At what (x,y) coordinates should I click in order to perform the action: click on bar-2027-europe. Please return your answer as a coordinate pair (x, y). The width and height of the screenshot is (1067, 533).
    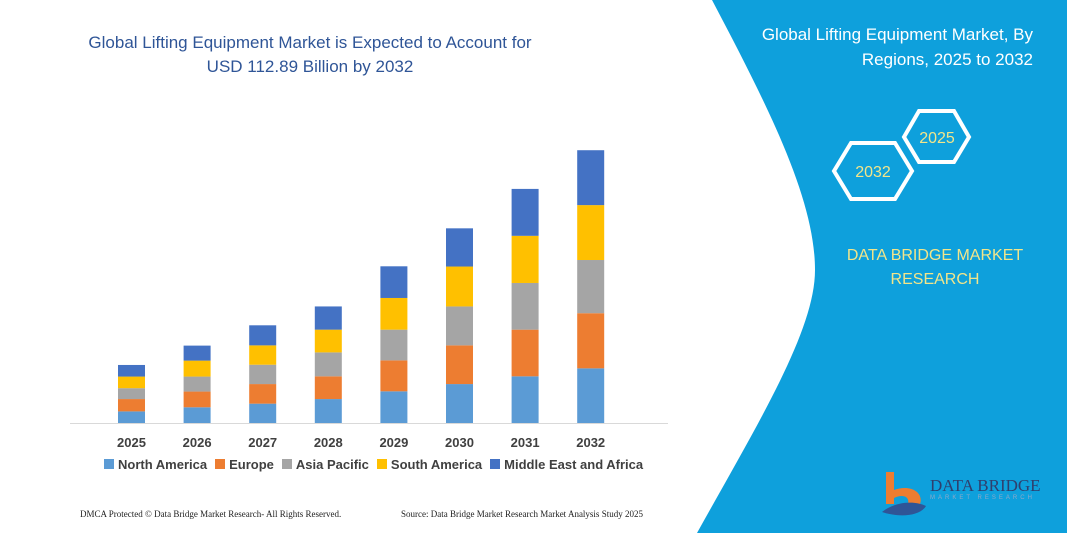
    Looking at the image, I should click on (263, 394).